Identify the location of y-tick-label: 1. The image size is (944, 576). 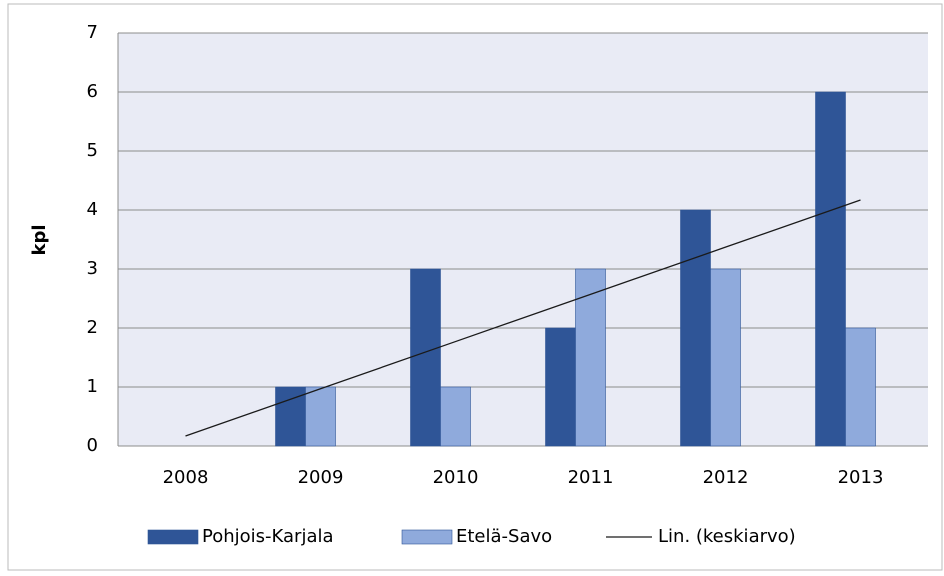
(92, 386).